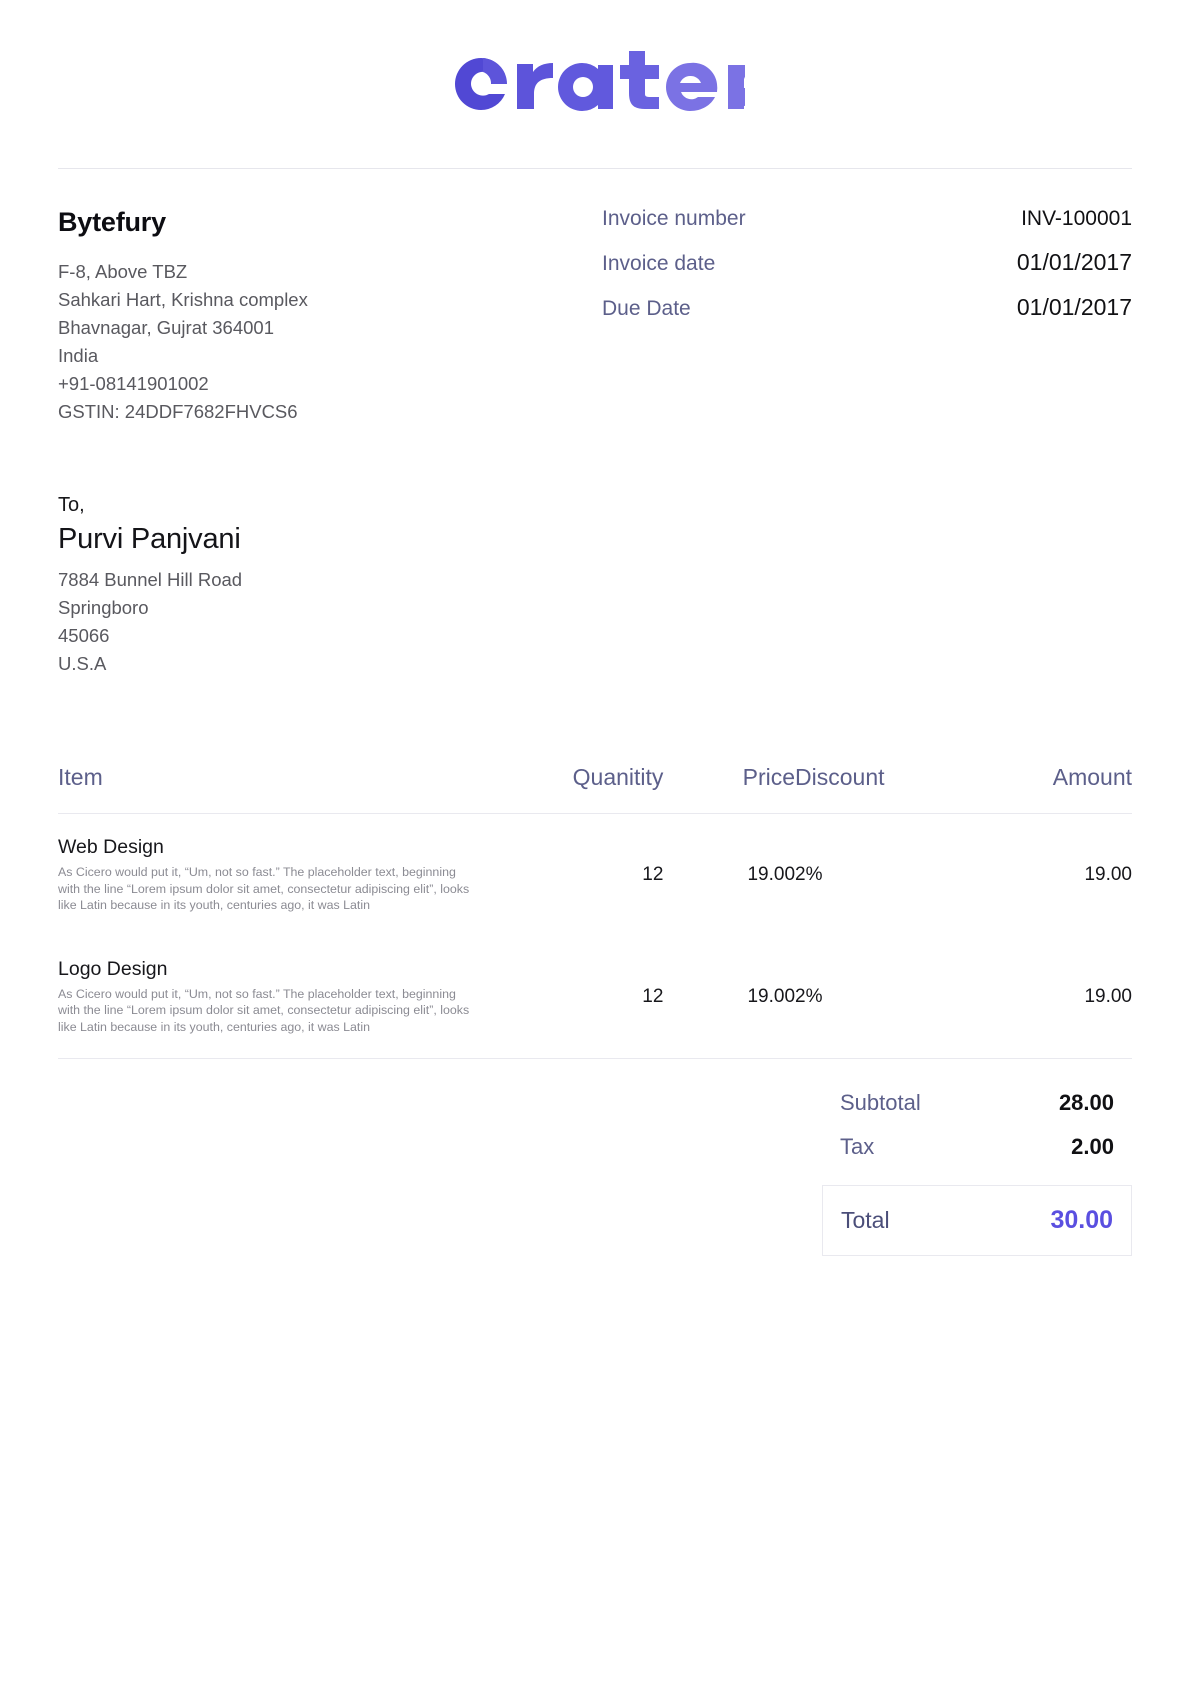  I want to click on crater-logo, so click(595, 84).